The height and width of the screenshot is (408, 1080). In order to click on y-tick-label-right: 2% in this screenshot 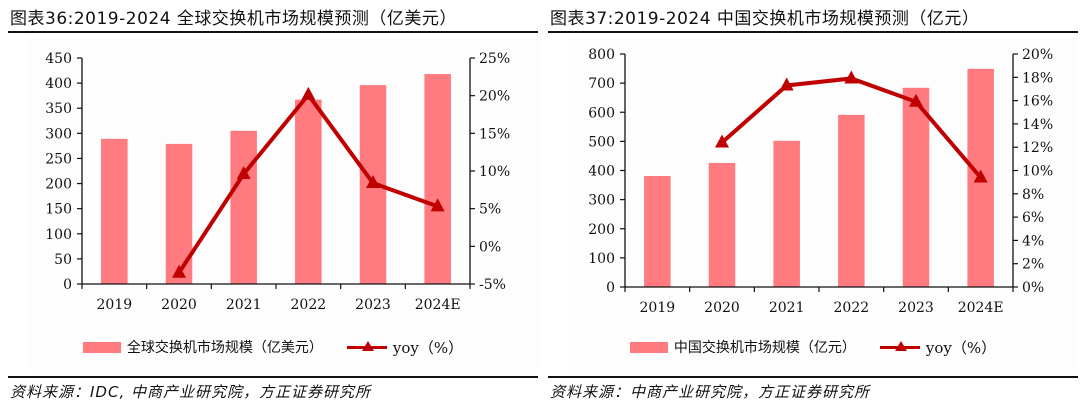, I will do `click(1033, 265)`.